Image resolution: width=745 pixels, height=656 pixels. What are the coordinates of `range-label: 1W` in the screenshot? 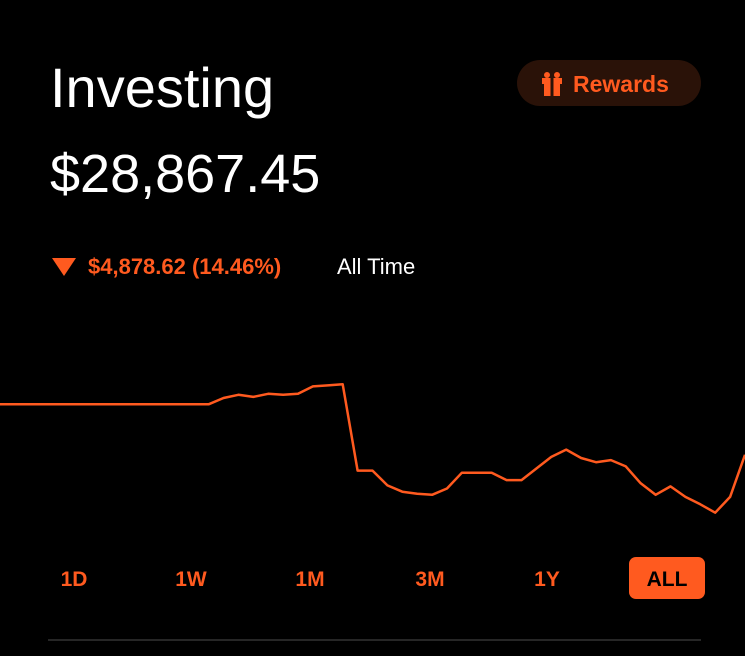 It's located at (191, 579).